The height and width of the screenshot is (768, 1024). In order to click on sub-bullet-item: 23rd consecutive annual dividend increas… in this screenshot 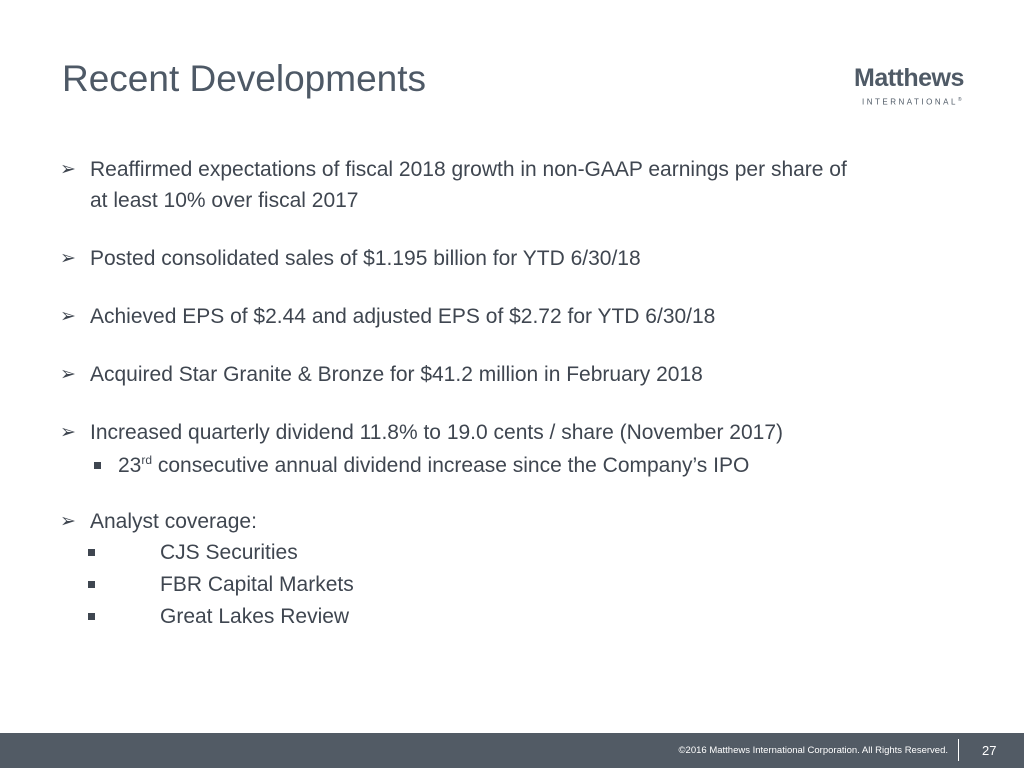, I will do `click(525, 465)`.